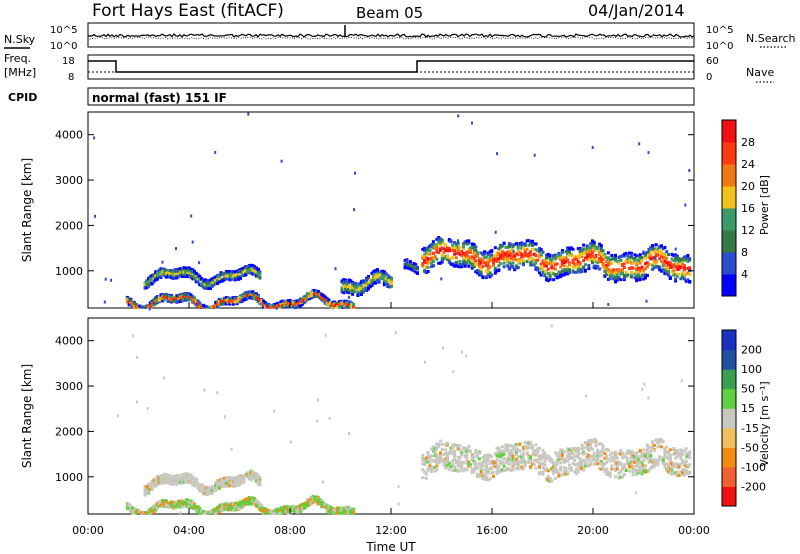  Describe the element at coordinates (104, 302) in the screenshot. I see `heatmap-speckle` at that location.